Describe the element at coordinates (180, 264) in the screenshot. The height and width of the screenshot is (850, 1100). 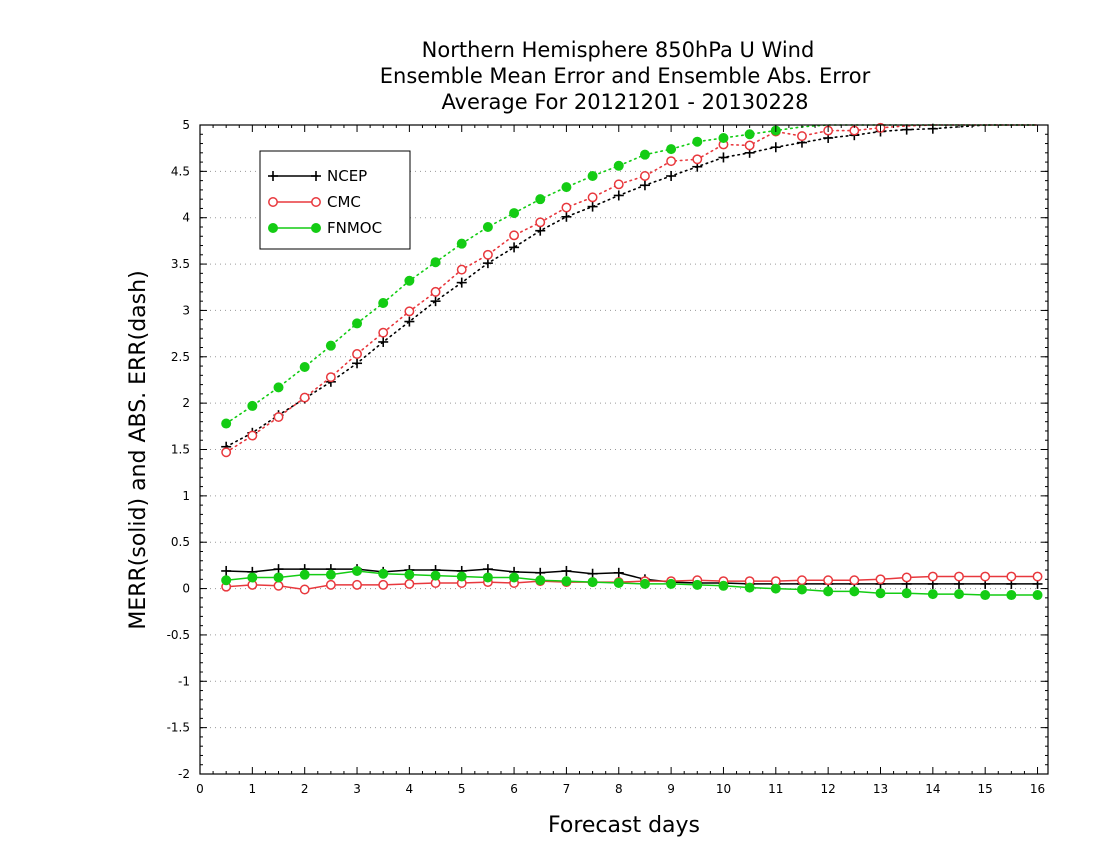
I see `y-tick-label: 3.5` at that location.